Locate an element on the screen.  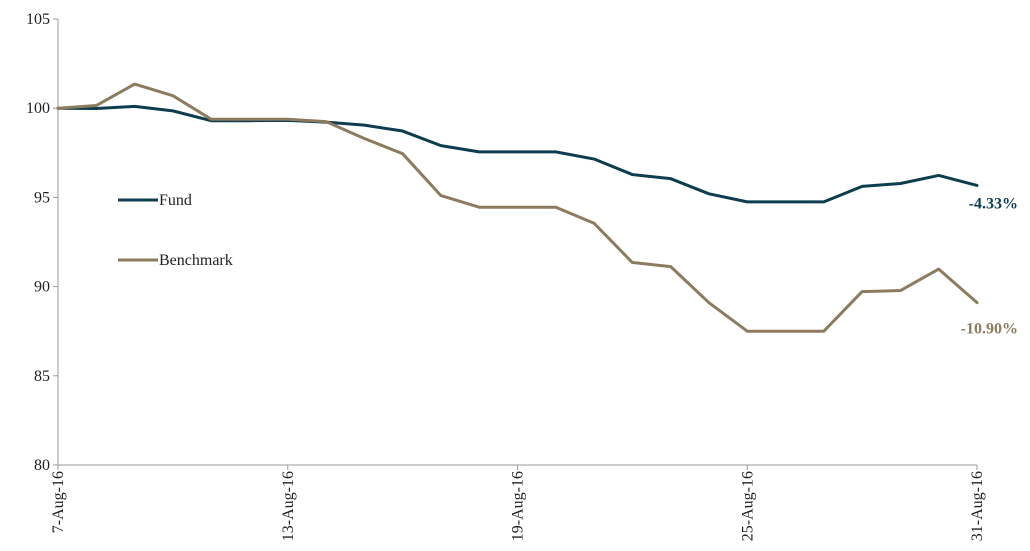
x-tick-label: 7-Aug-16 is located at coordinates (58, 502).